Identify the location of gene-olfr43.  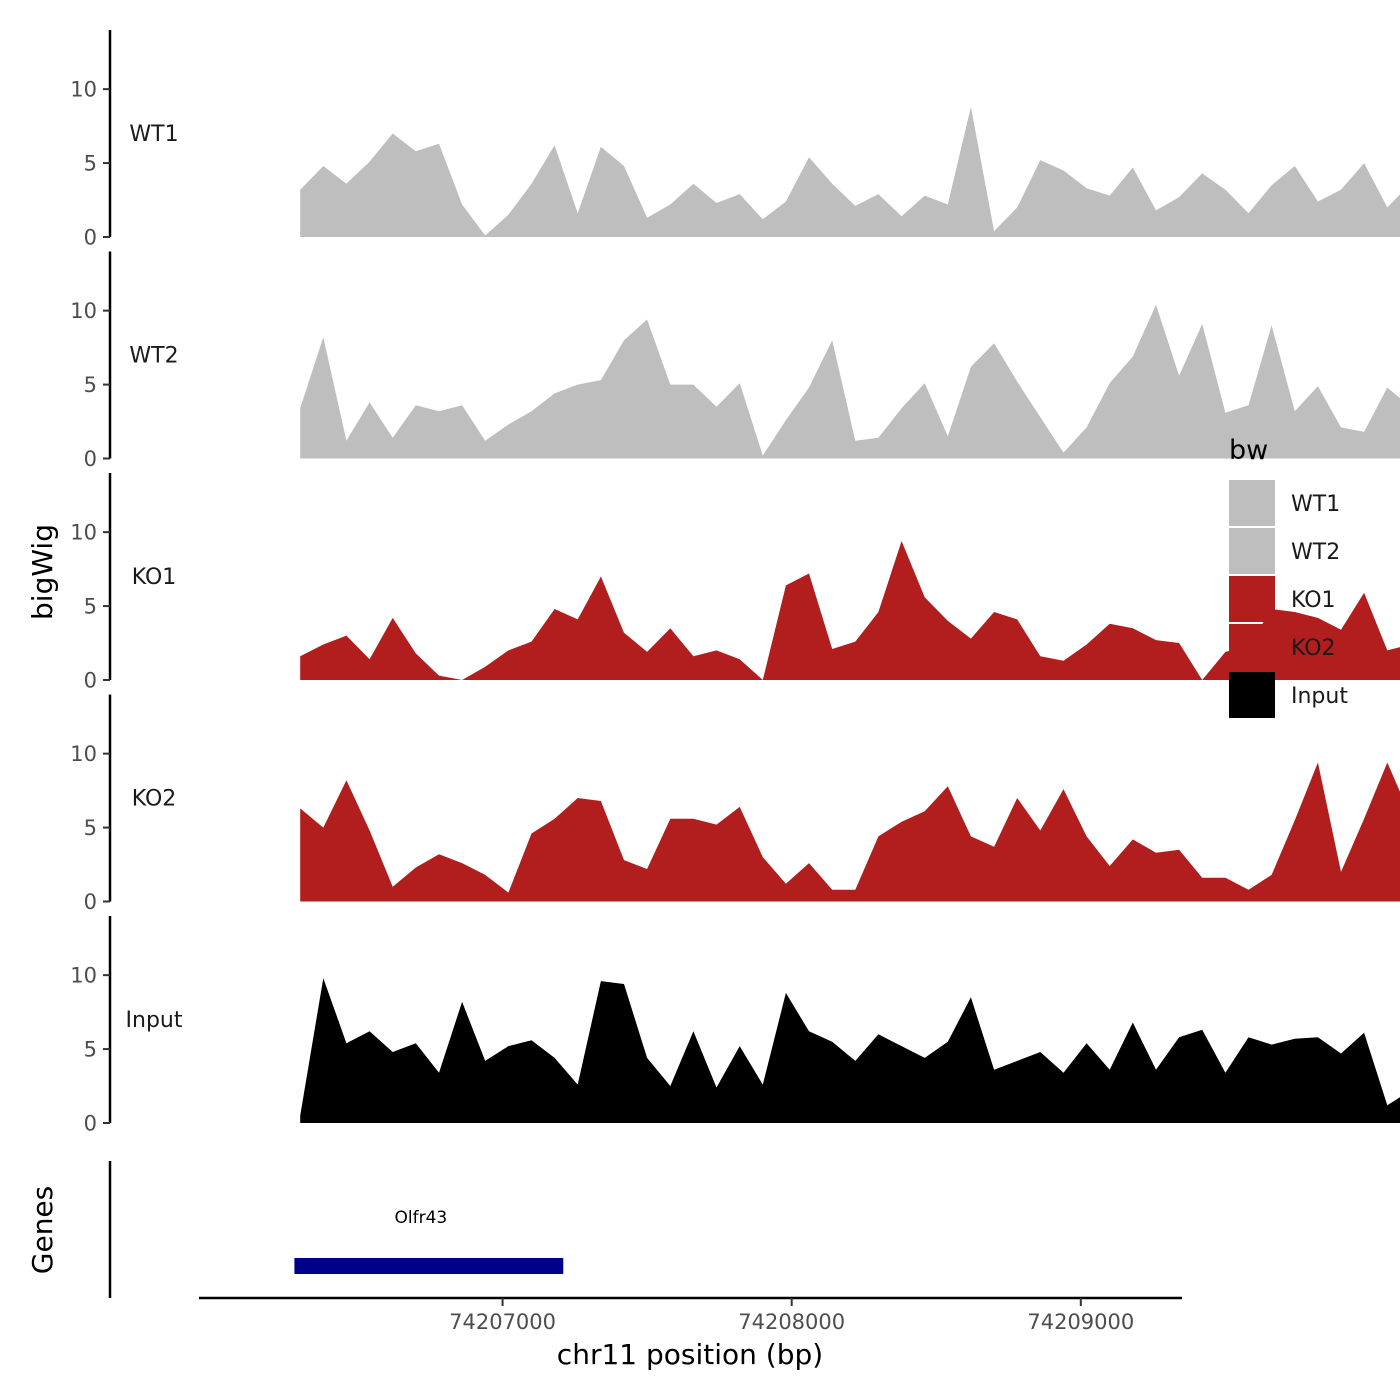
(429, 1266).